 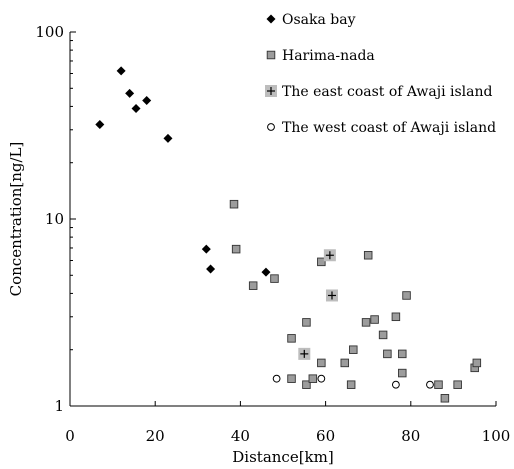 What do you see at coordinates (410, 436) in the screenshot?
I see `x-tick-label: 80` at bounding box center [410, 436].